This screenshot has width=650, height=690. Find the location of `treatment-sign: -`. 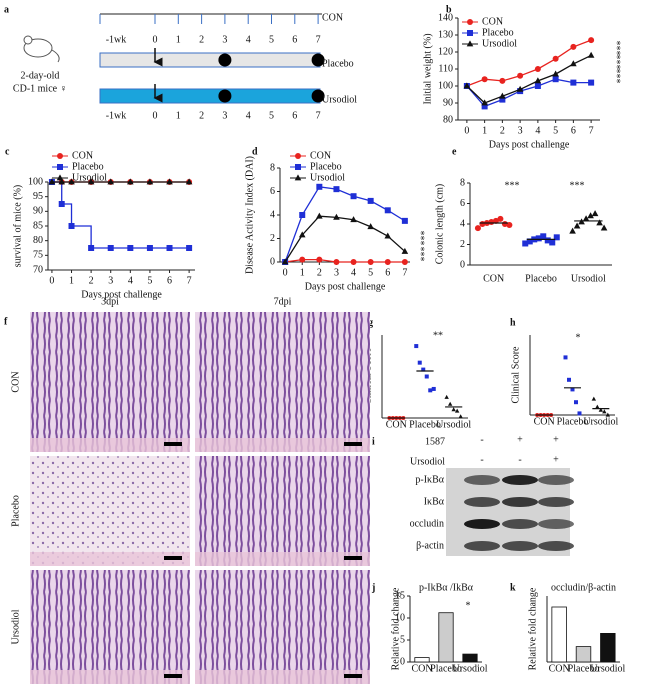

treatment-sign: - is located at coordinates (481, 459).